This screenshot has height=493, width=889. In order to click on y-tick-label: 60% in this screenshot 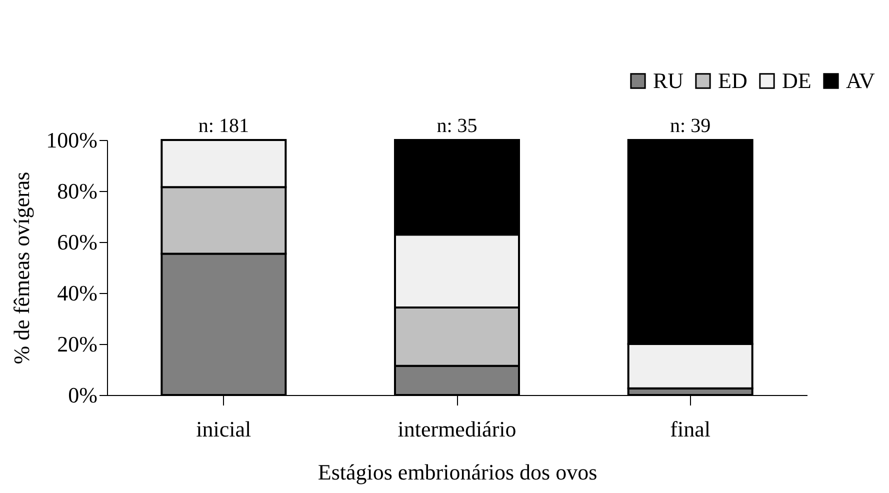, I will do `click(77, 242)`.